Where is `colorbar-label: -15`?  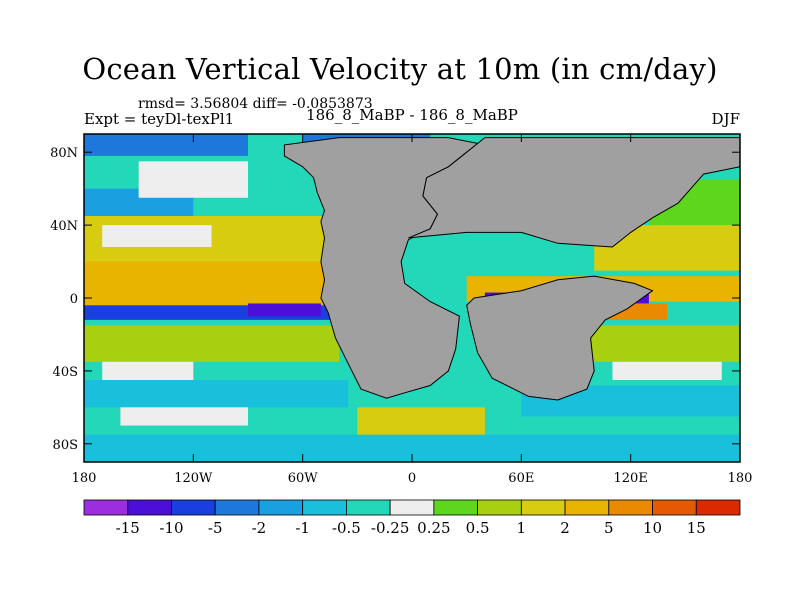 colorbar-label: -15 is located at coordinates (128, 528).